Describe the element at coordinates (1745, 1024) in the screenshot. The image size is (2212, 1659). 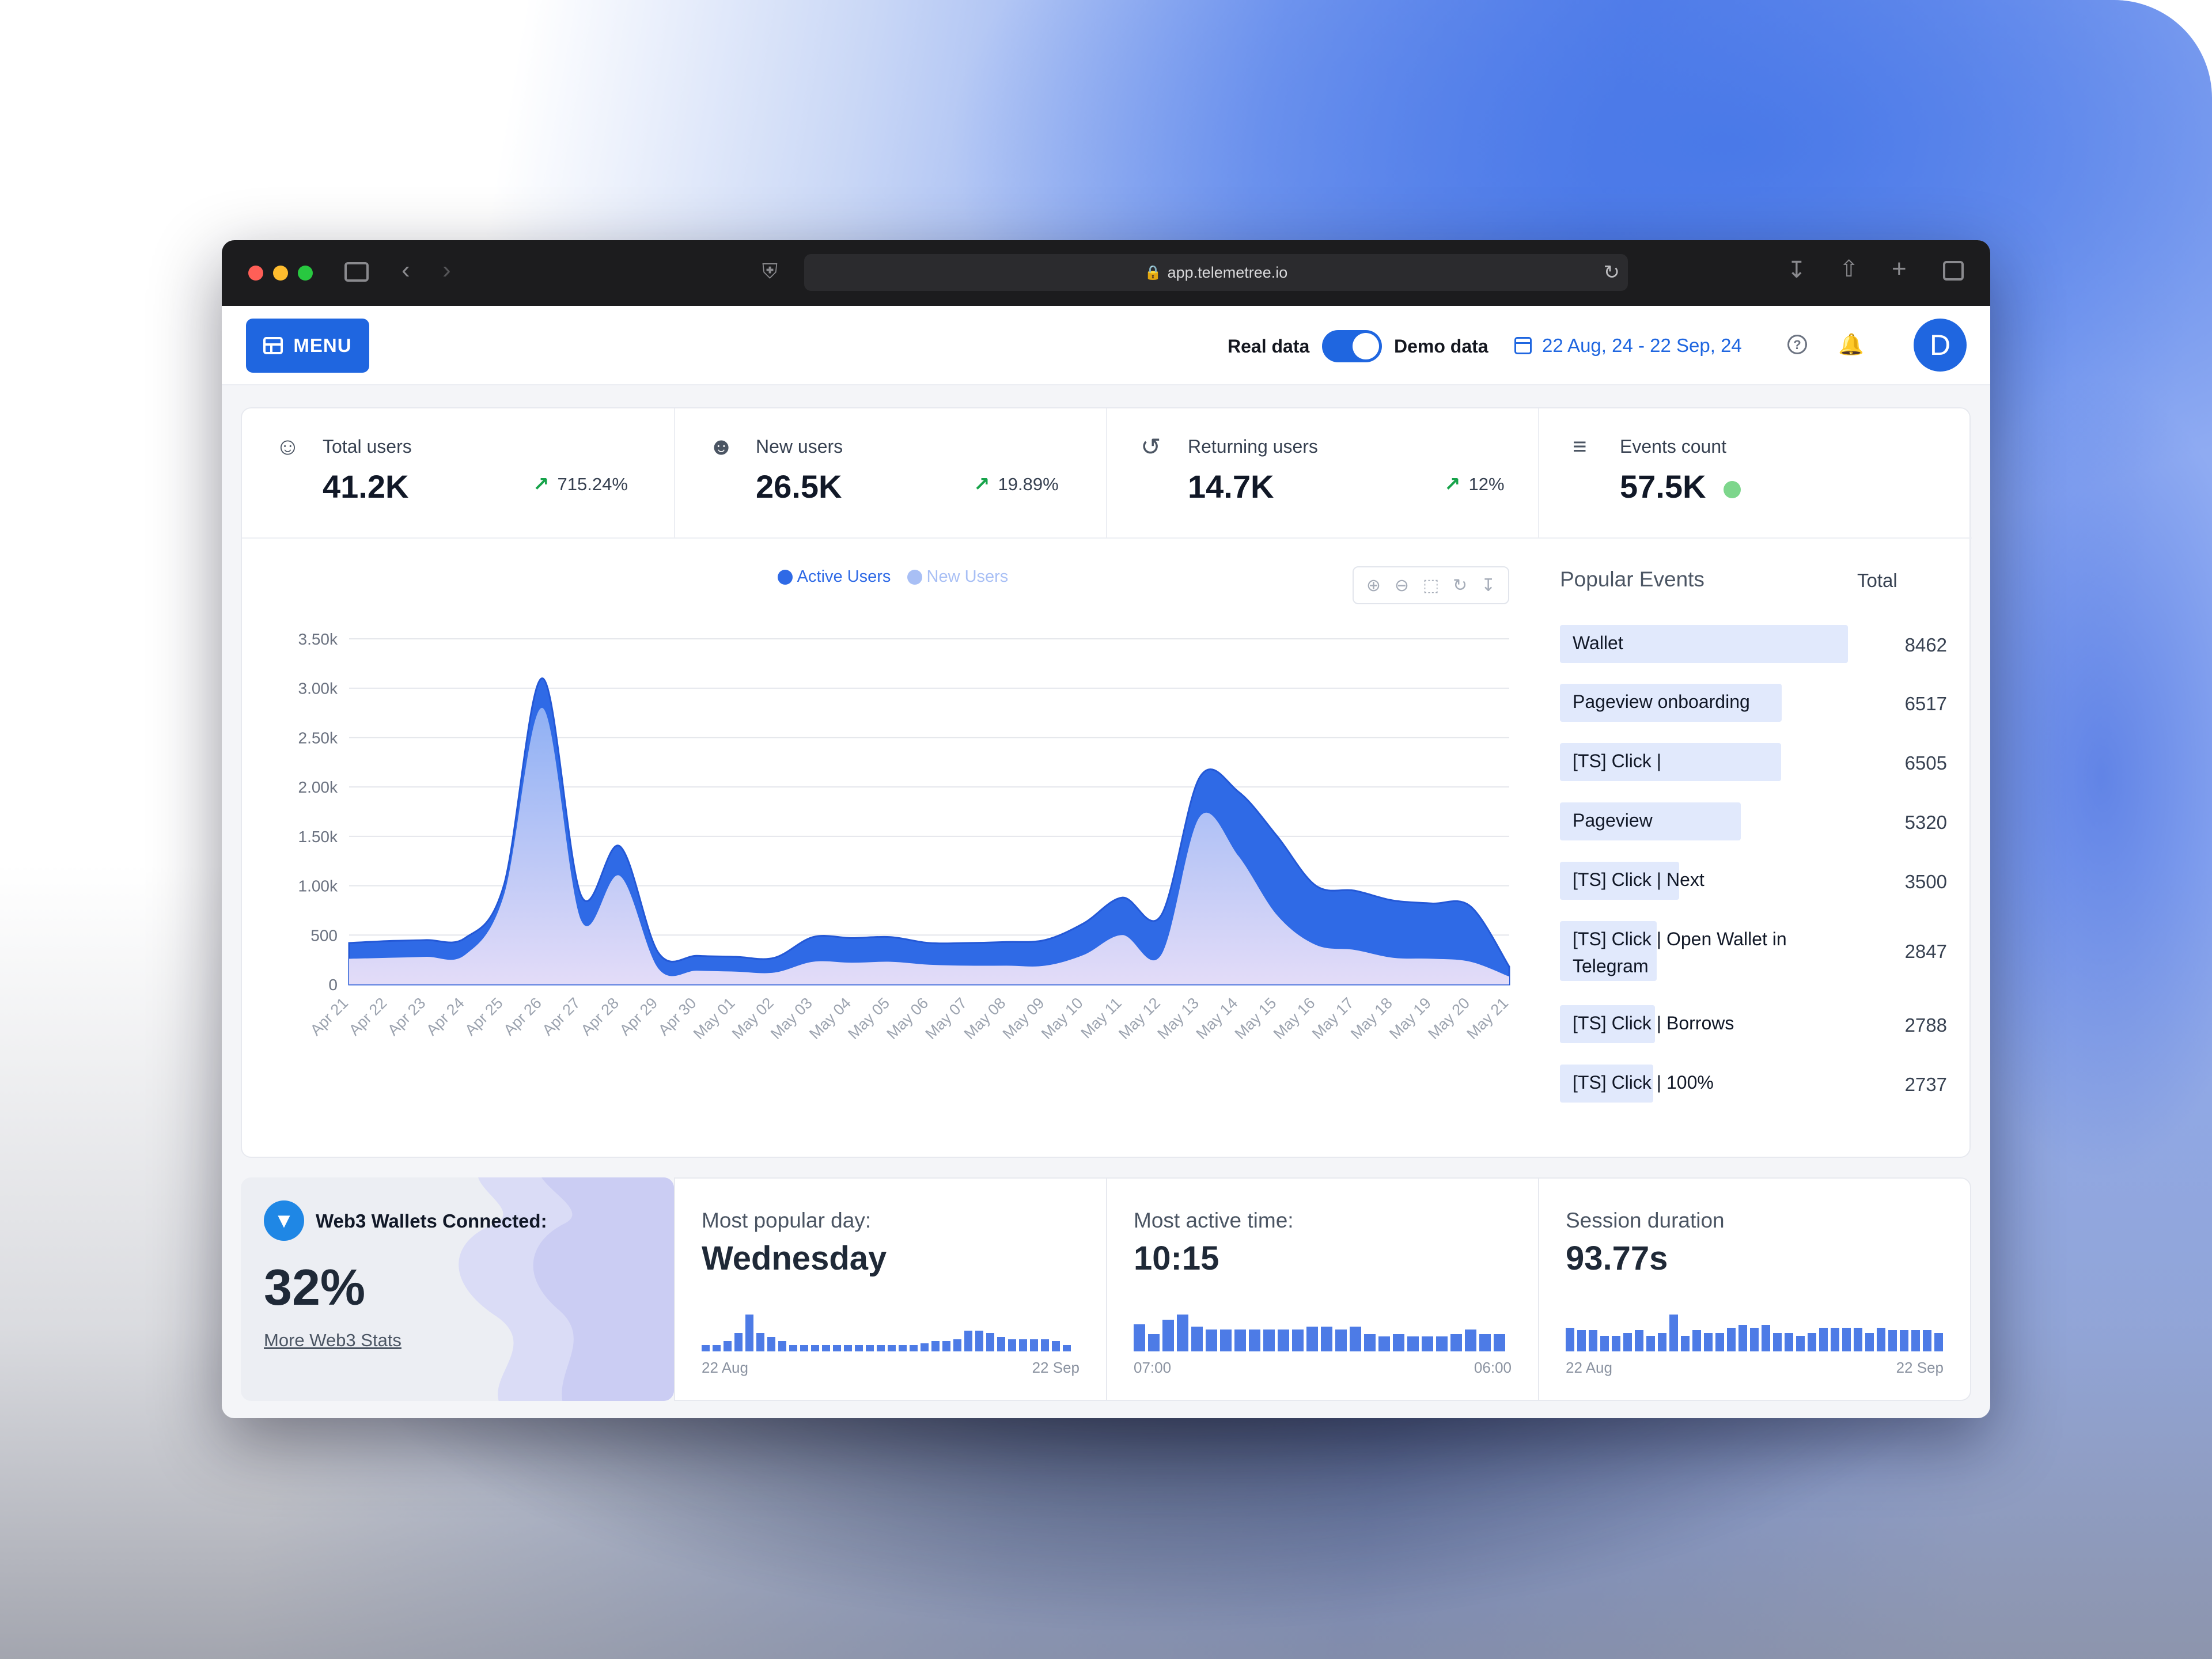
I see `event-row: [TS] Click | Borrows 2788` at that location.